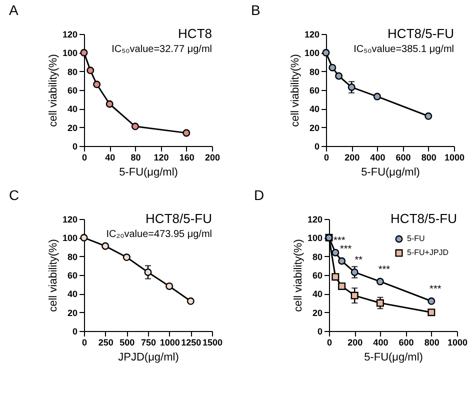 This screenshot has width=474, height=398. I want to click on x-tick-label: 250, so click(106, 343).